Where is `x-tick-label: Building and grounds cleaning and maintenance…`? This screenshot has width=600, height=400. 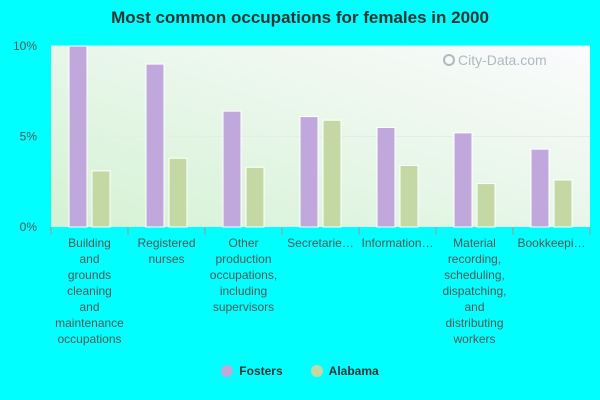 x-tick-label: Building and grounds cleaning and maintenance… is located at coordinates (89, 291).